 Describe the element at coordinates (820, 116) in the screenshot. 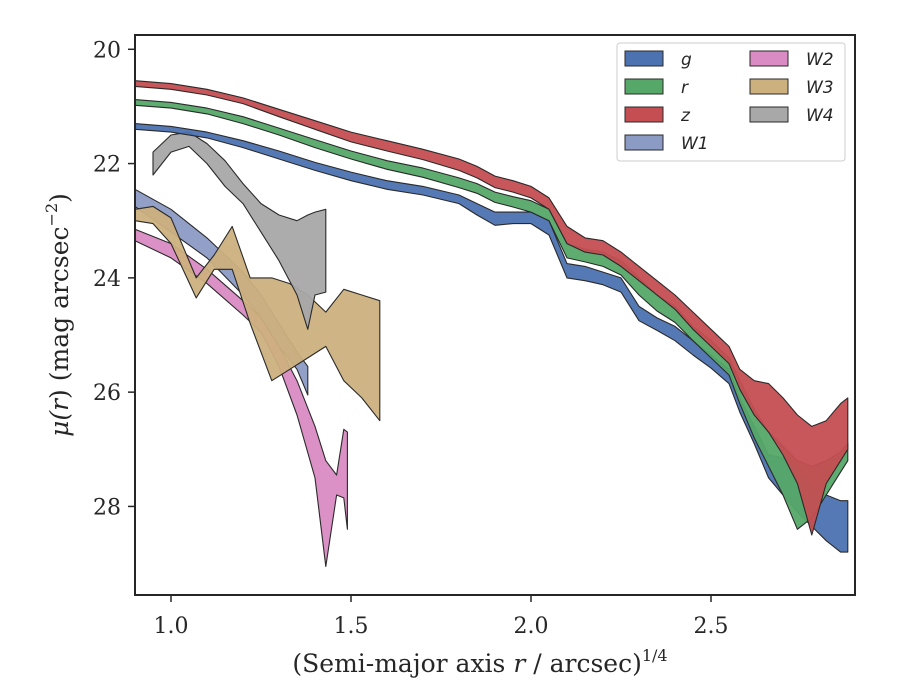

I see `legend-label-w4: W4` at that location.